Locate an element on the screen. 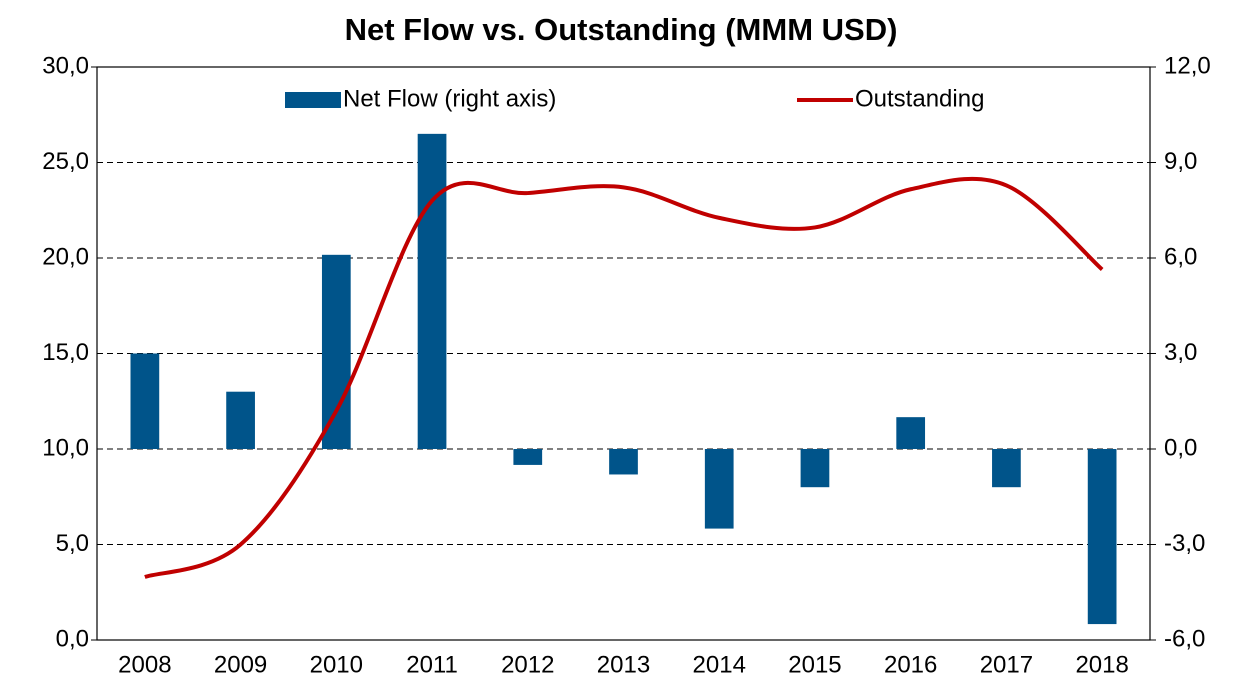 The image size is (1243, 690). x-tick-label: 2015 is located at coordinates (814, 664).